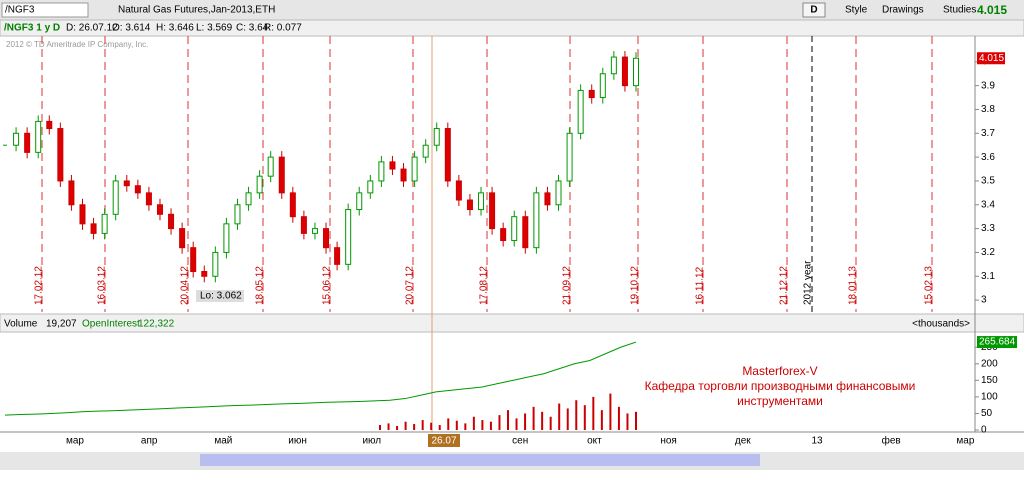 This screenshot has height=477, width=1024. Describe the element at coordinates (743, 441) in the screenshot. I see `month-label: дек` at that location.